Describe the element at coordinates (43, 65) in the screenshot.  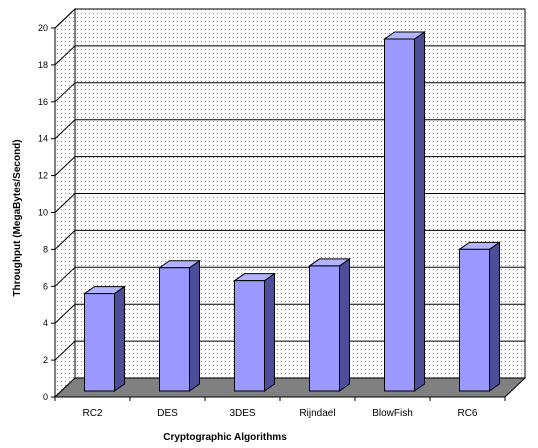
I see `y-tick-label: 18` at that location.